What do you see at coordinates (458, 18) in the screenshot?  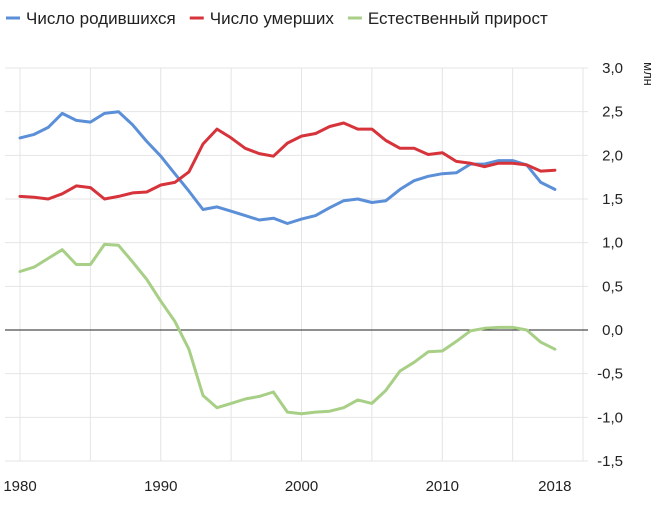 I see `legend-entry: Естественный прирост` at bounding box center [458, 18].